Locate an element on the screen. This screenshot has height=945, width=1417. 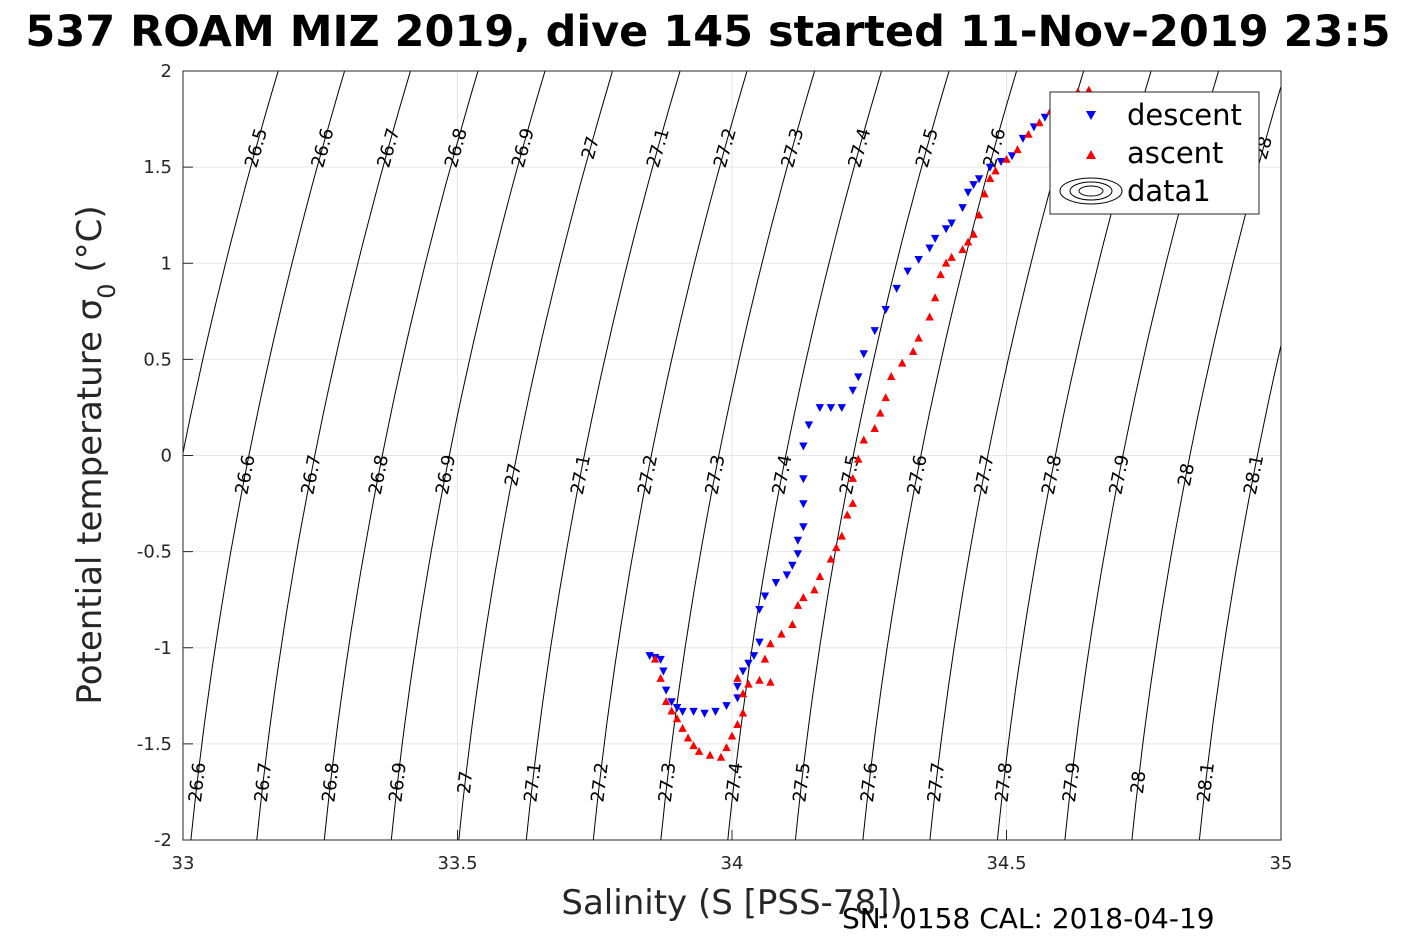
x-tick-label: 33 is located at coordinates (183, 863).